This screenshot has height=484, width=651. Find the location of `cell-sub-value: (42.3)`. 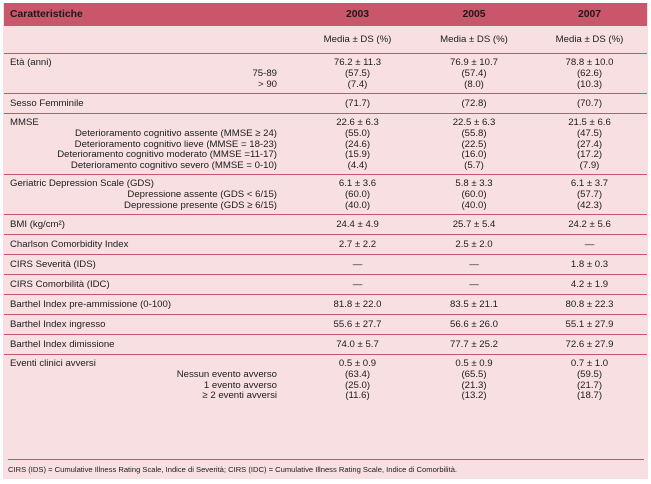

cell-sub-value: (42.3) is located at coordinates (589, 205).